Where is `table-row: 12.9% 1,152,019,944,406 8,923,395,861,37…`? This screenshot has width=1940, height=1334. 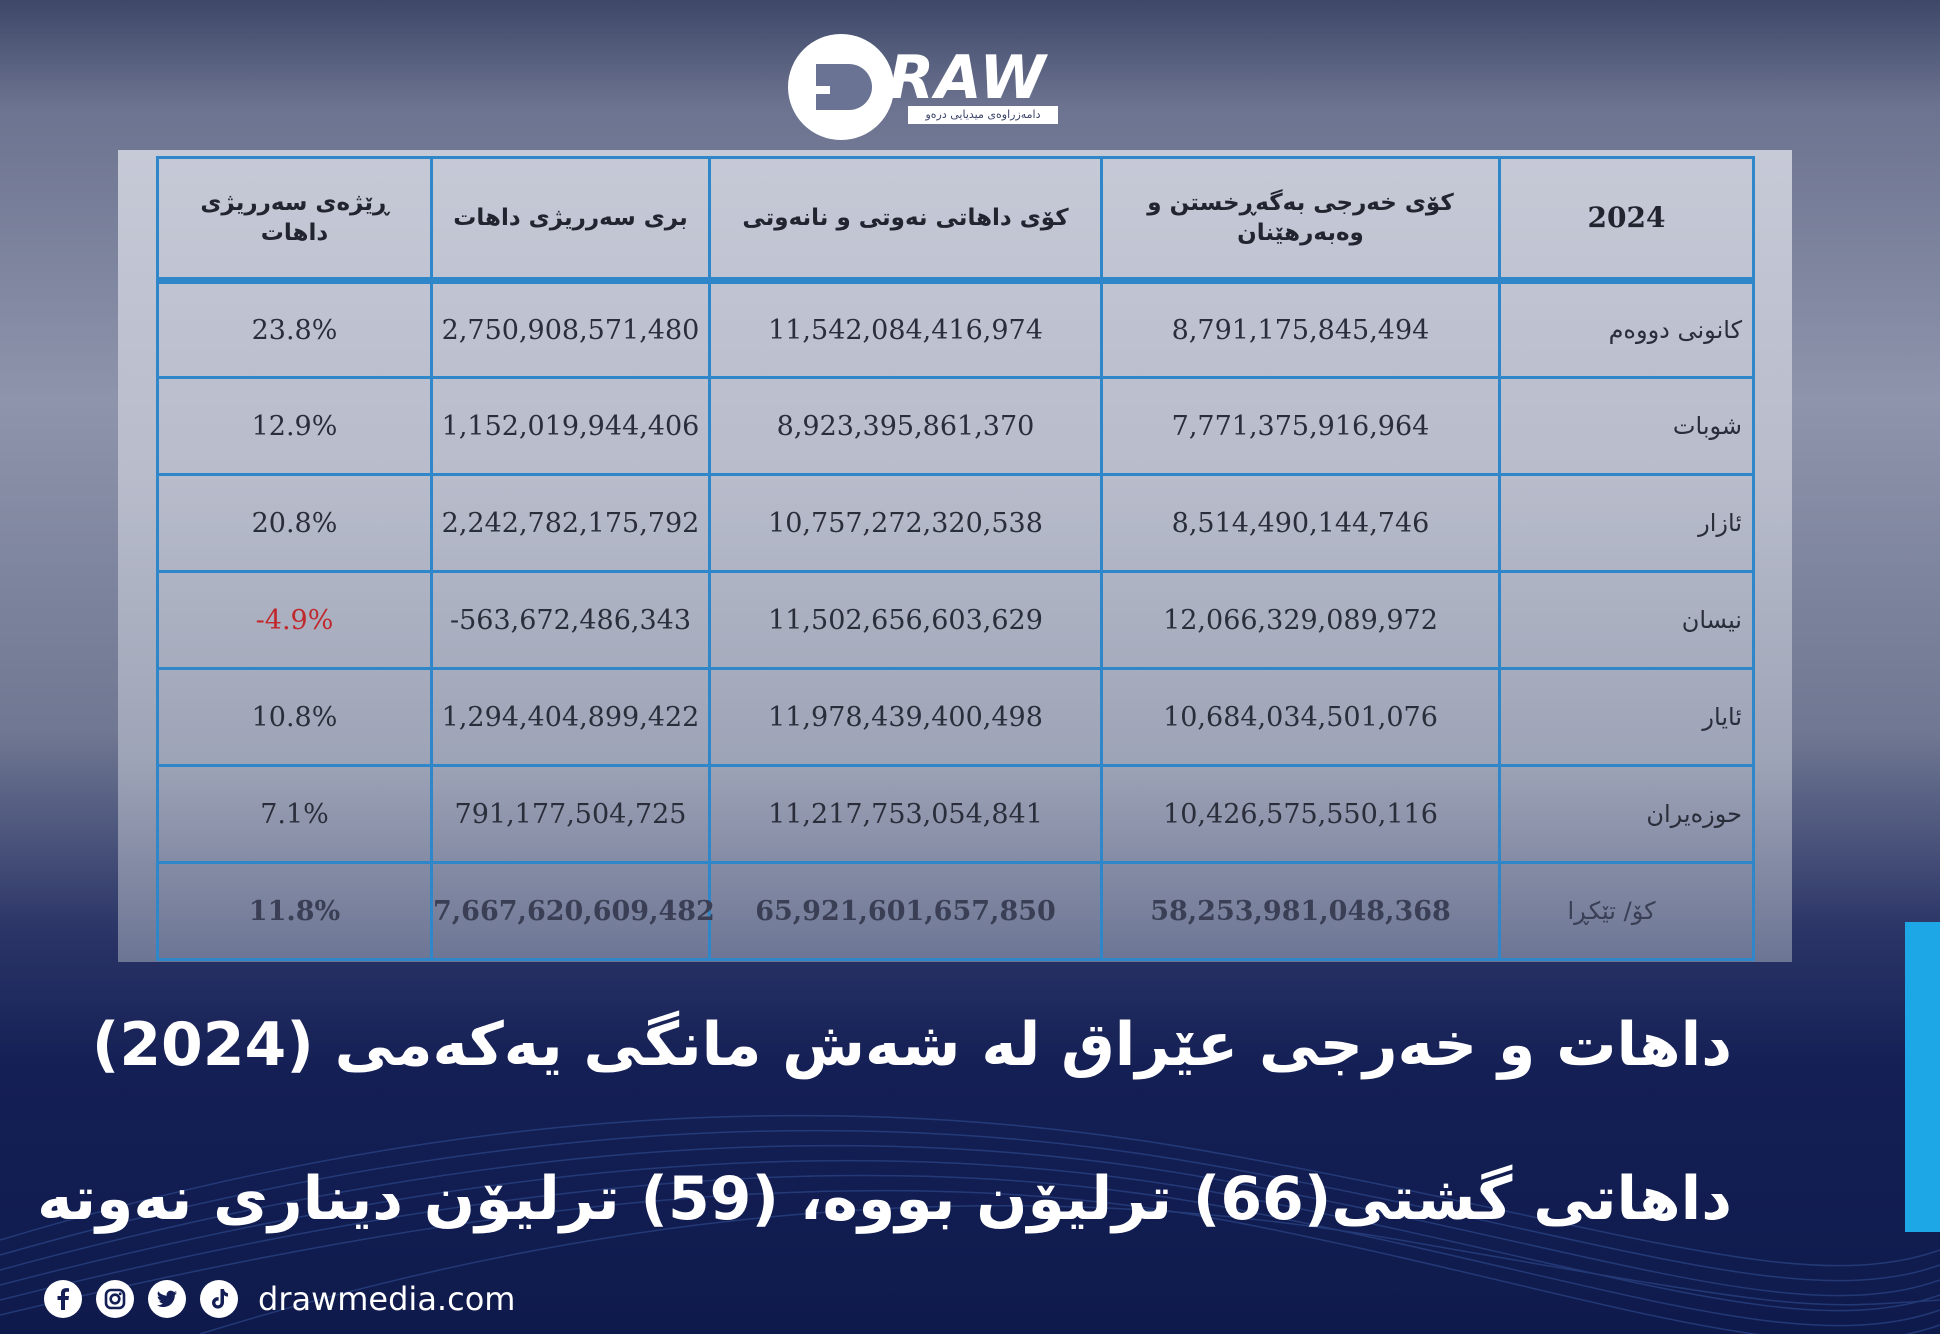
table-row: 12.9% 1,152,019,944,406 8,923,395,861,37… is located at coordinates (955, 426).